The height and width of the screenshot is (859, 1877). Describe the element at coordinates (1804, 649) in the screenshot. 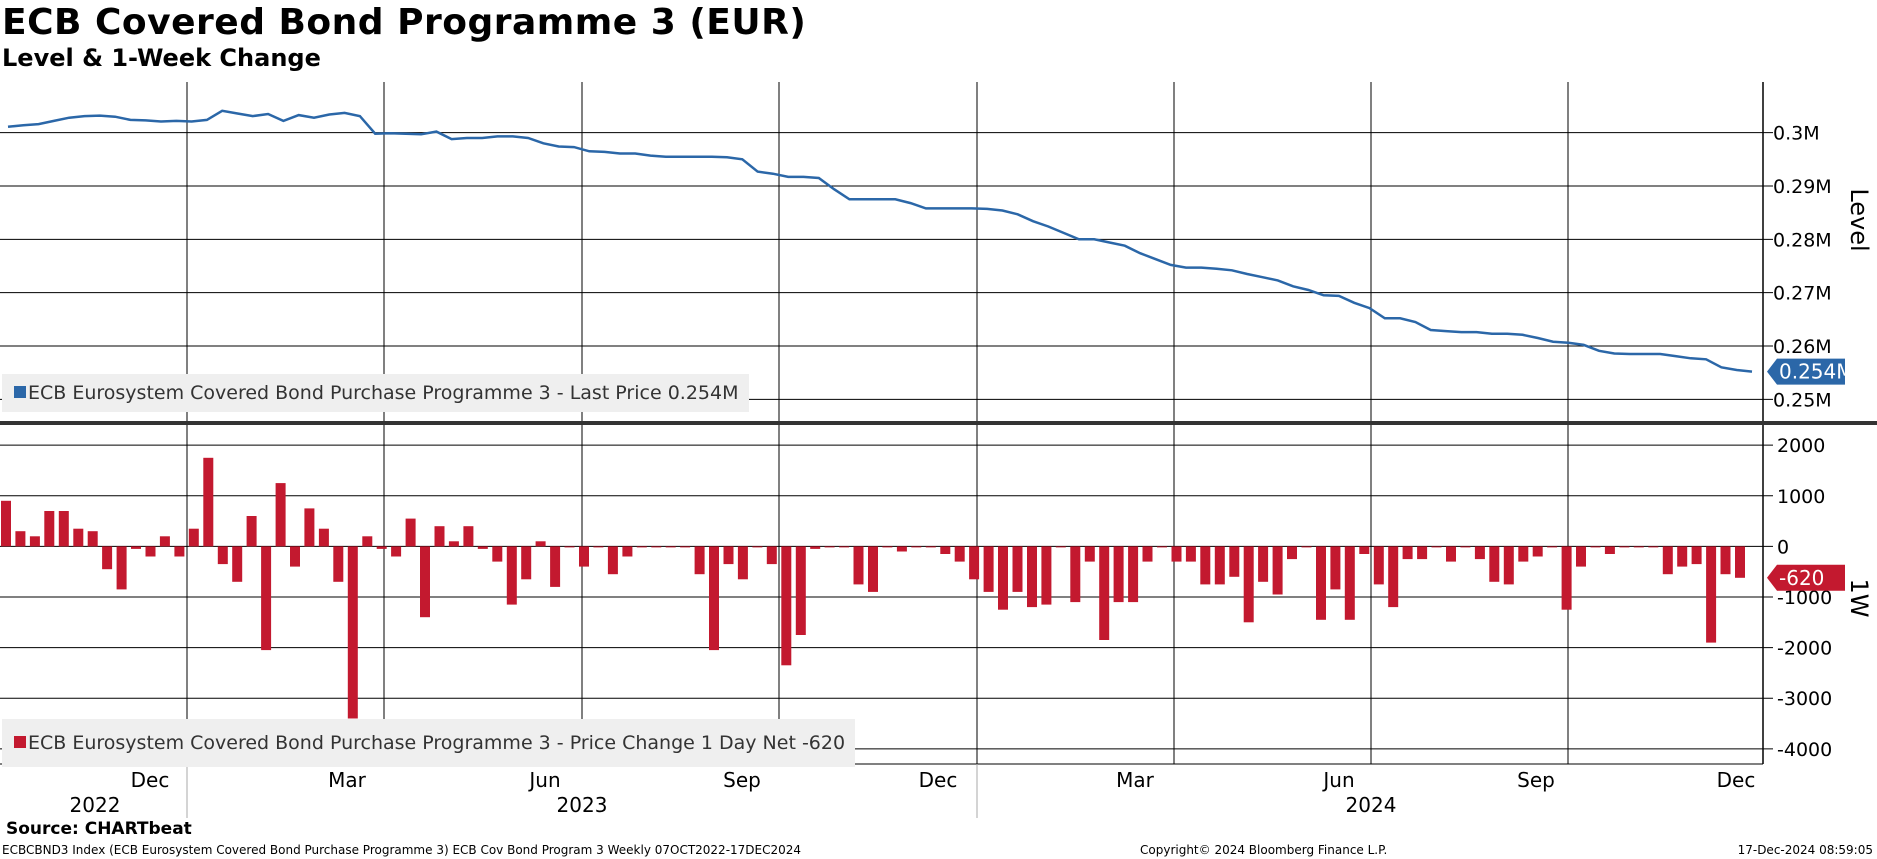

I see `change-tick-label: -2000` at that location.